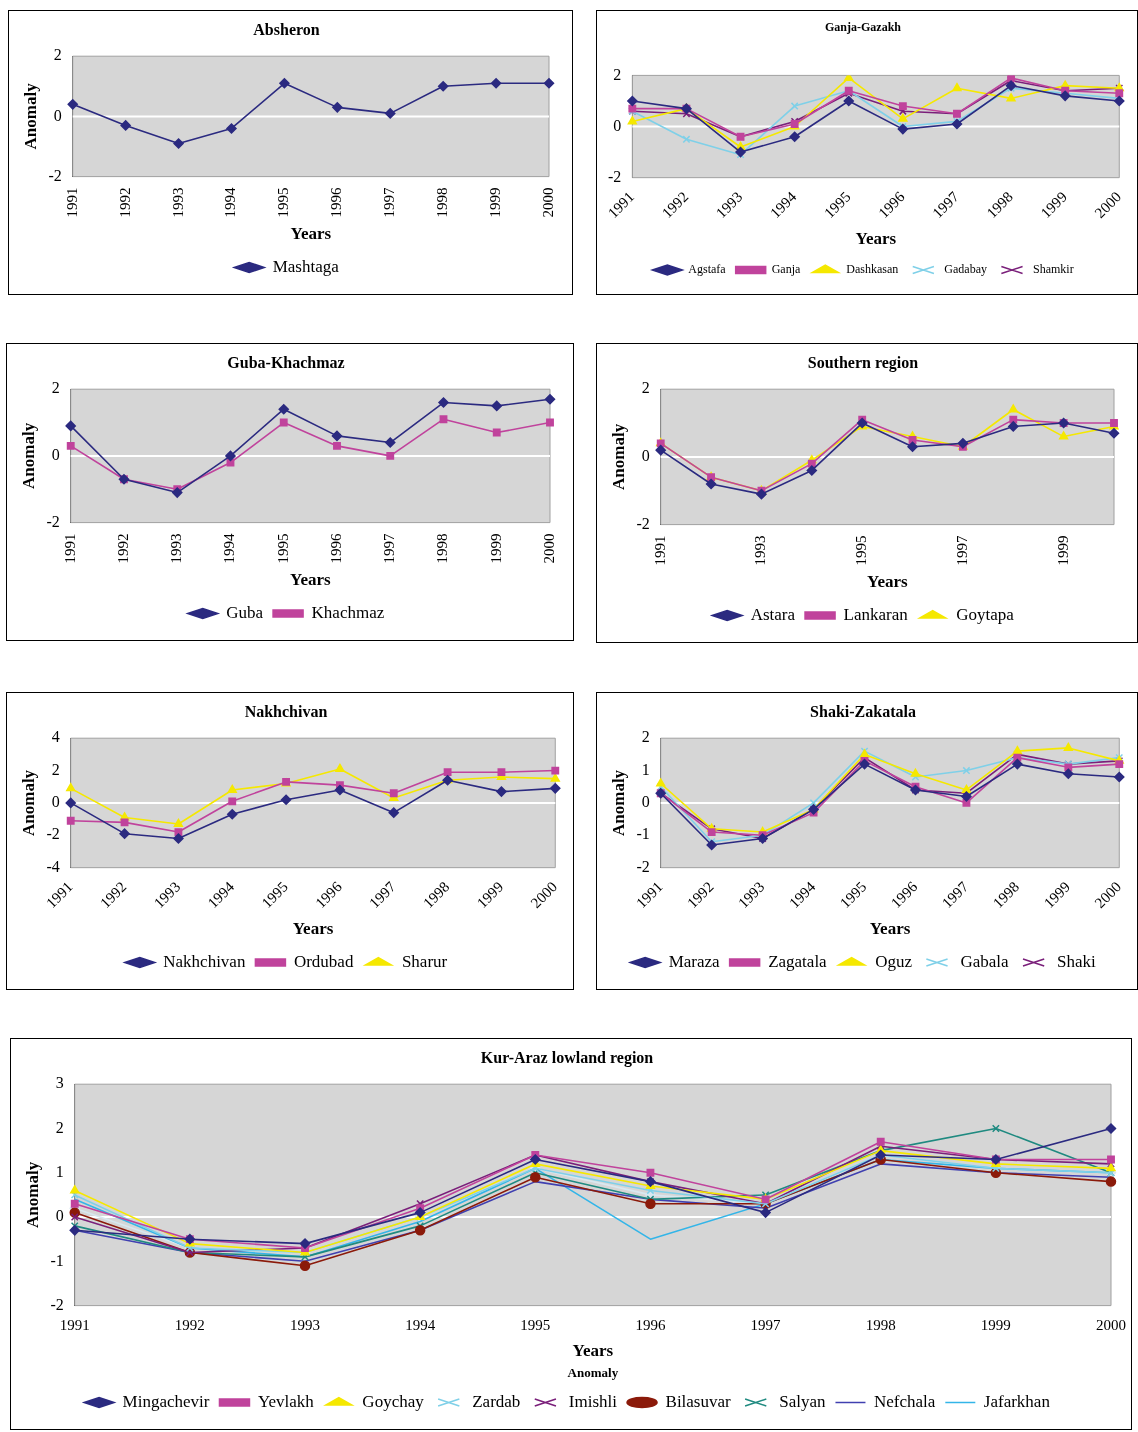 Image resolution: width=1138 pixels, height=1432 pixels. Describe the element at coordinates (773, 614) in the screenshot. I see `legend-label: Astara` at that location.